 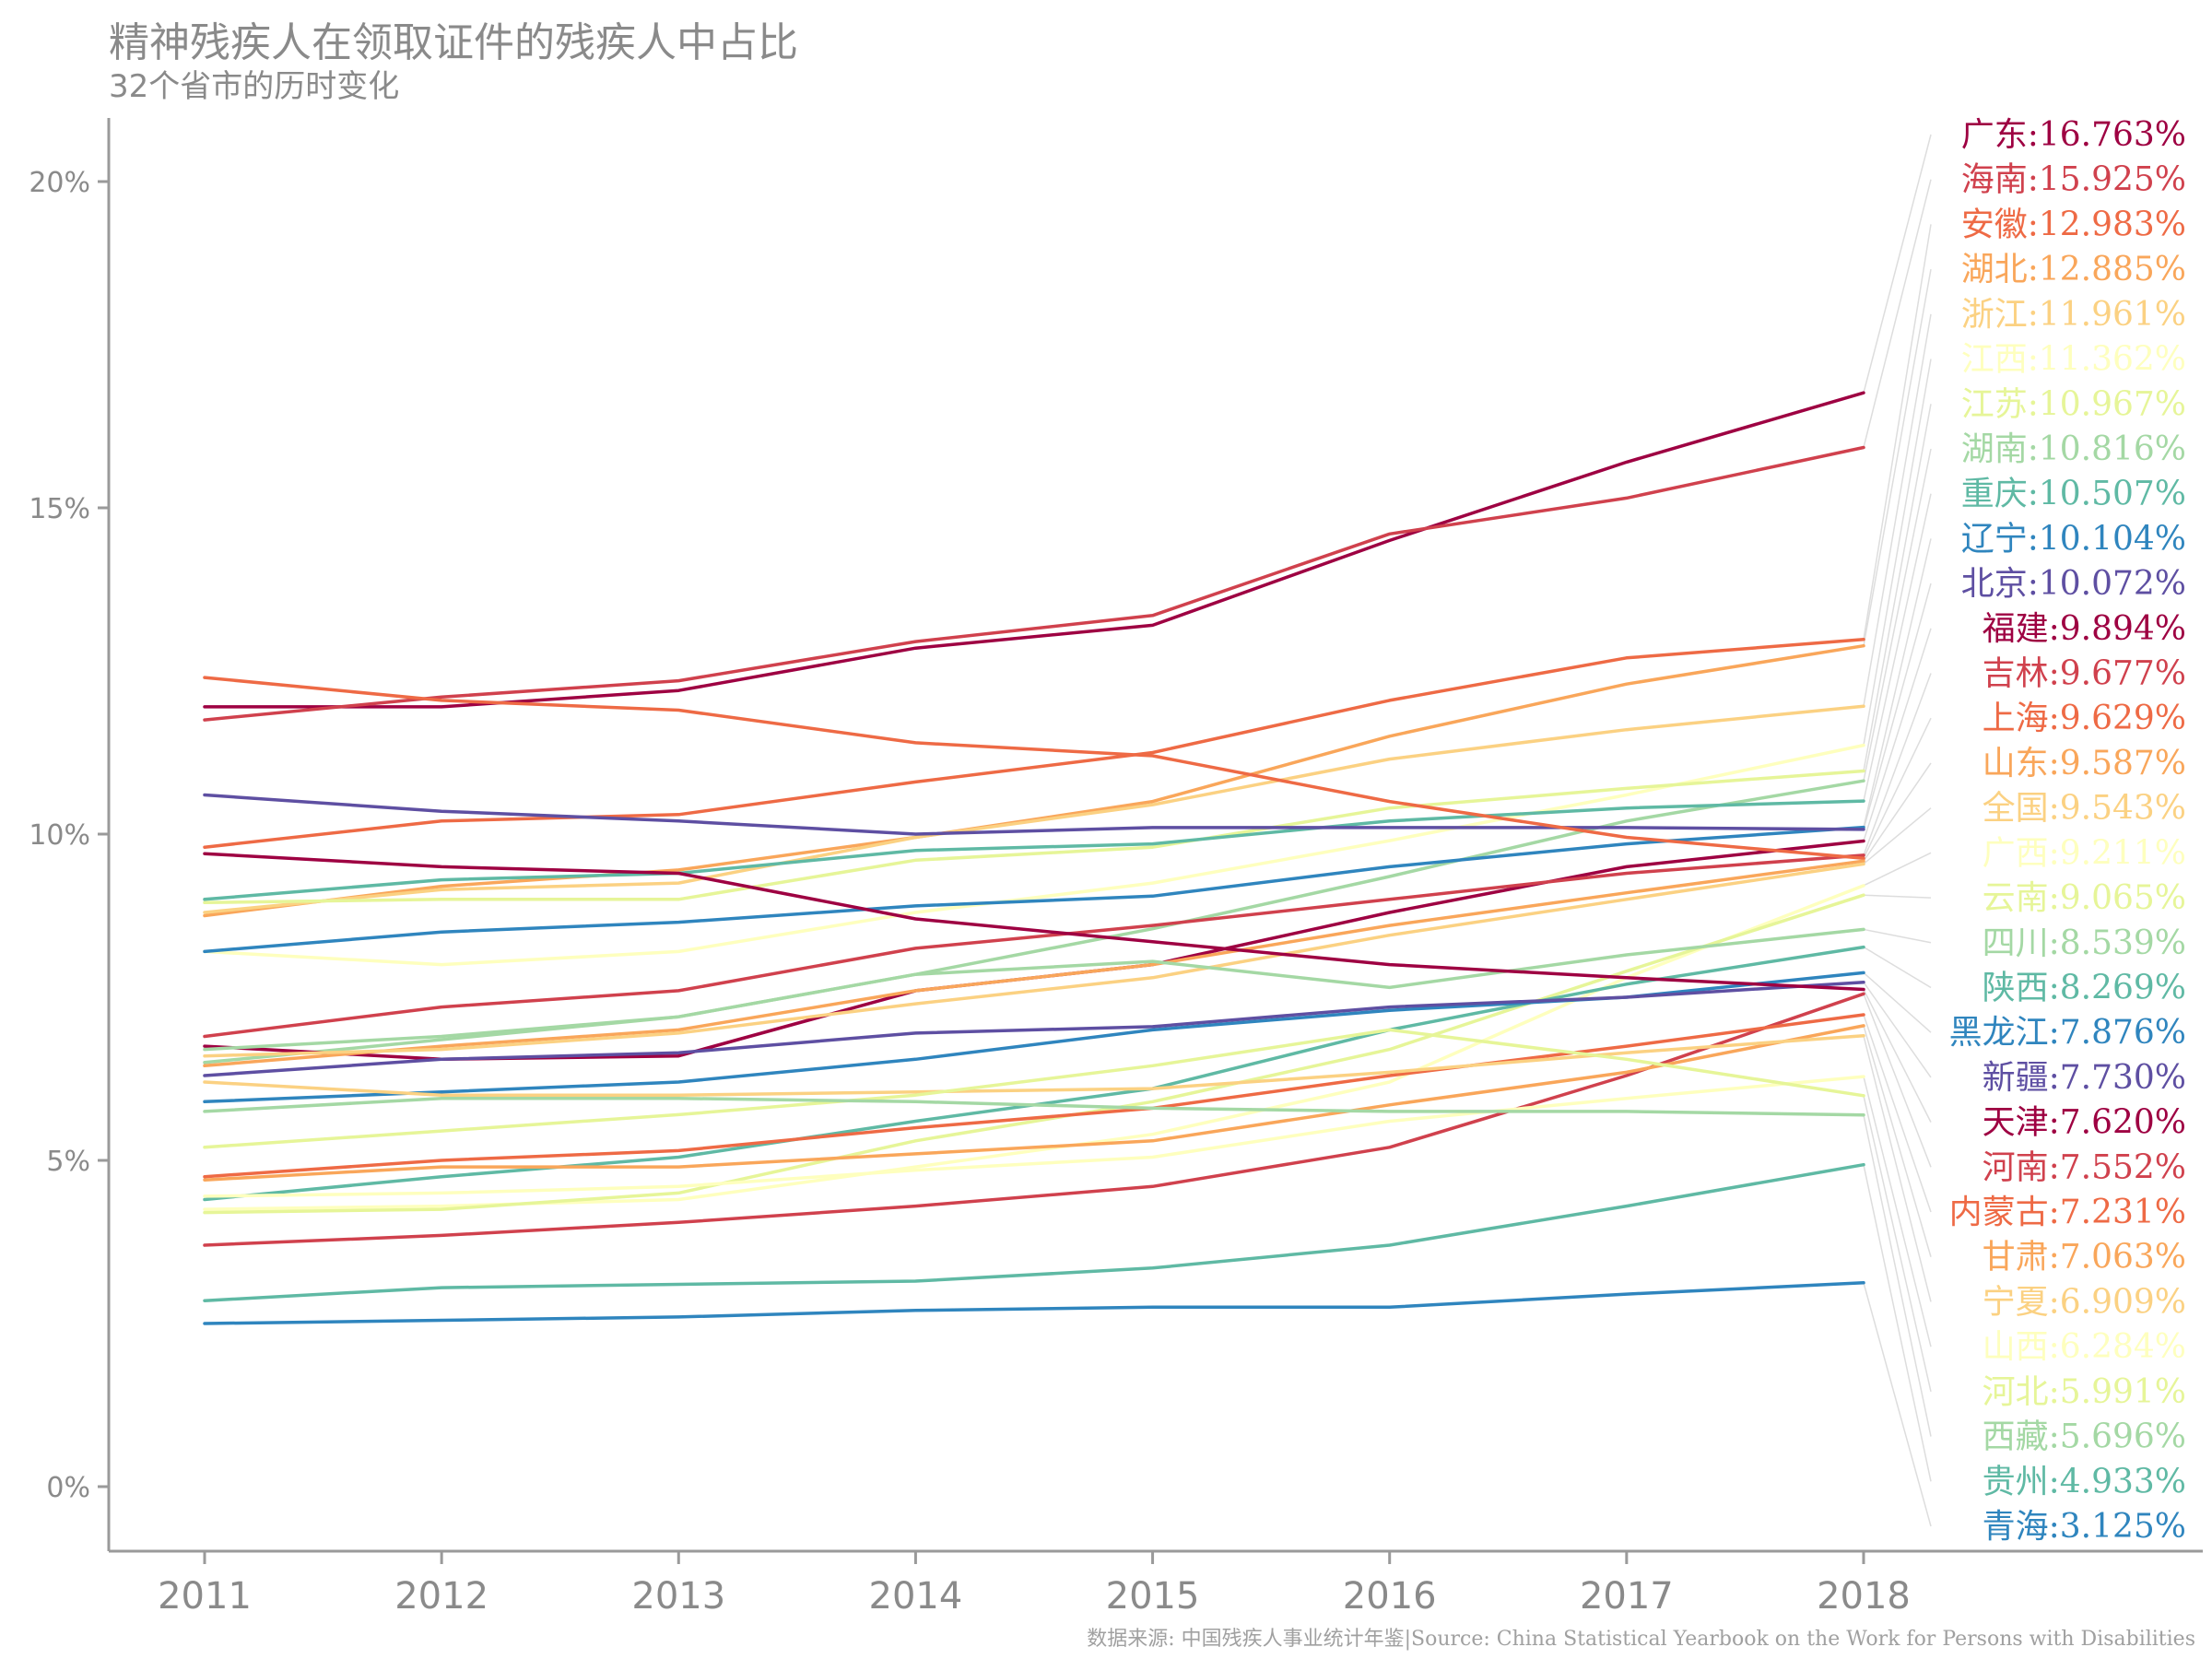 I want to click on series-line-新疆, so click(x=1034, y=1028).